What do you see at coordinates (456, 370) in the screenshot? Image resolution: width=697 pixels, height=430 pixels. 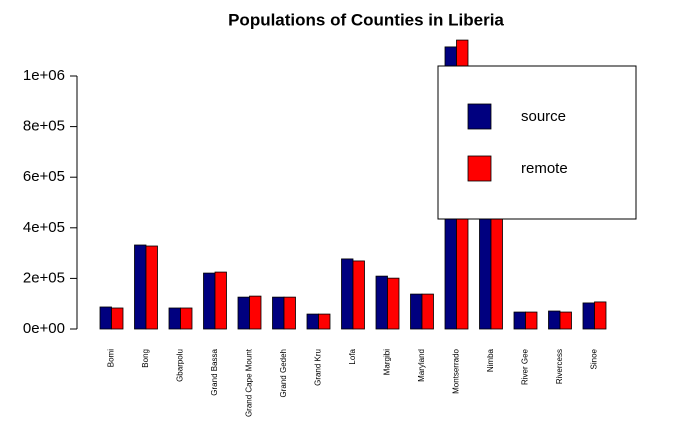 I see `x-tick-label: Montserrado` at bounding box center [456, 370].